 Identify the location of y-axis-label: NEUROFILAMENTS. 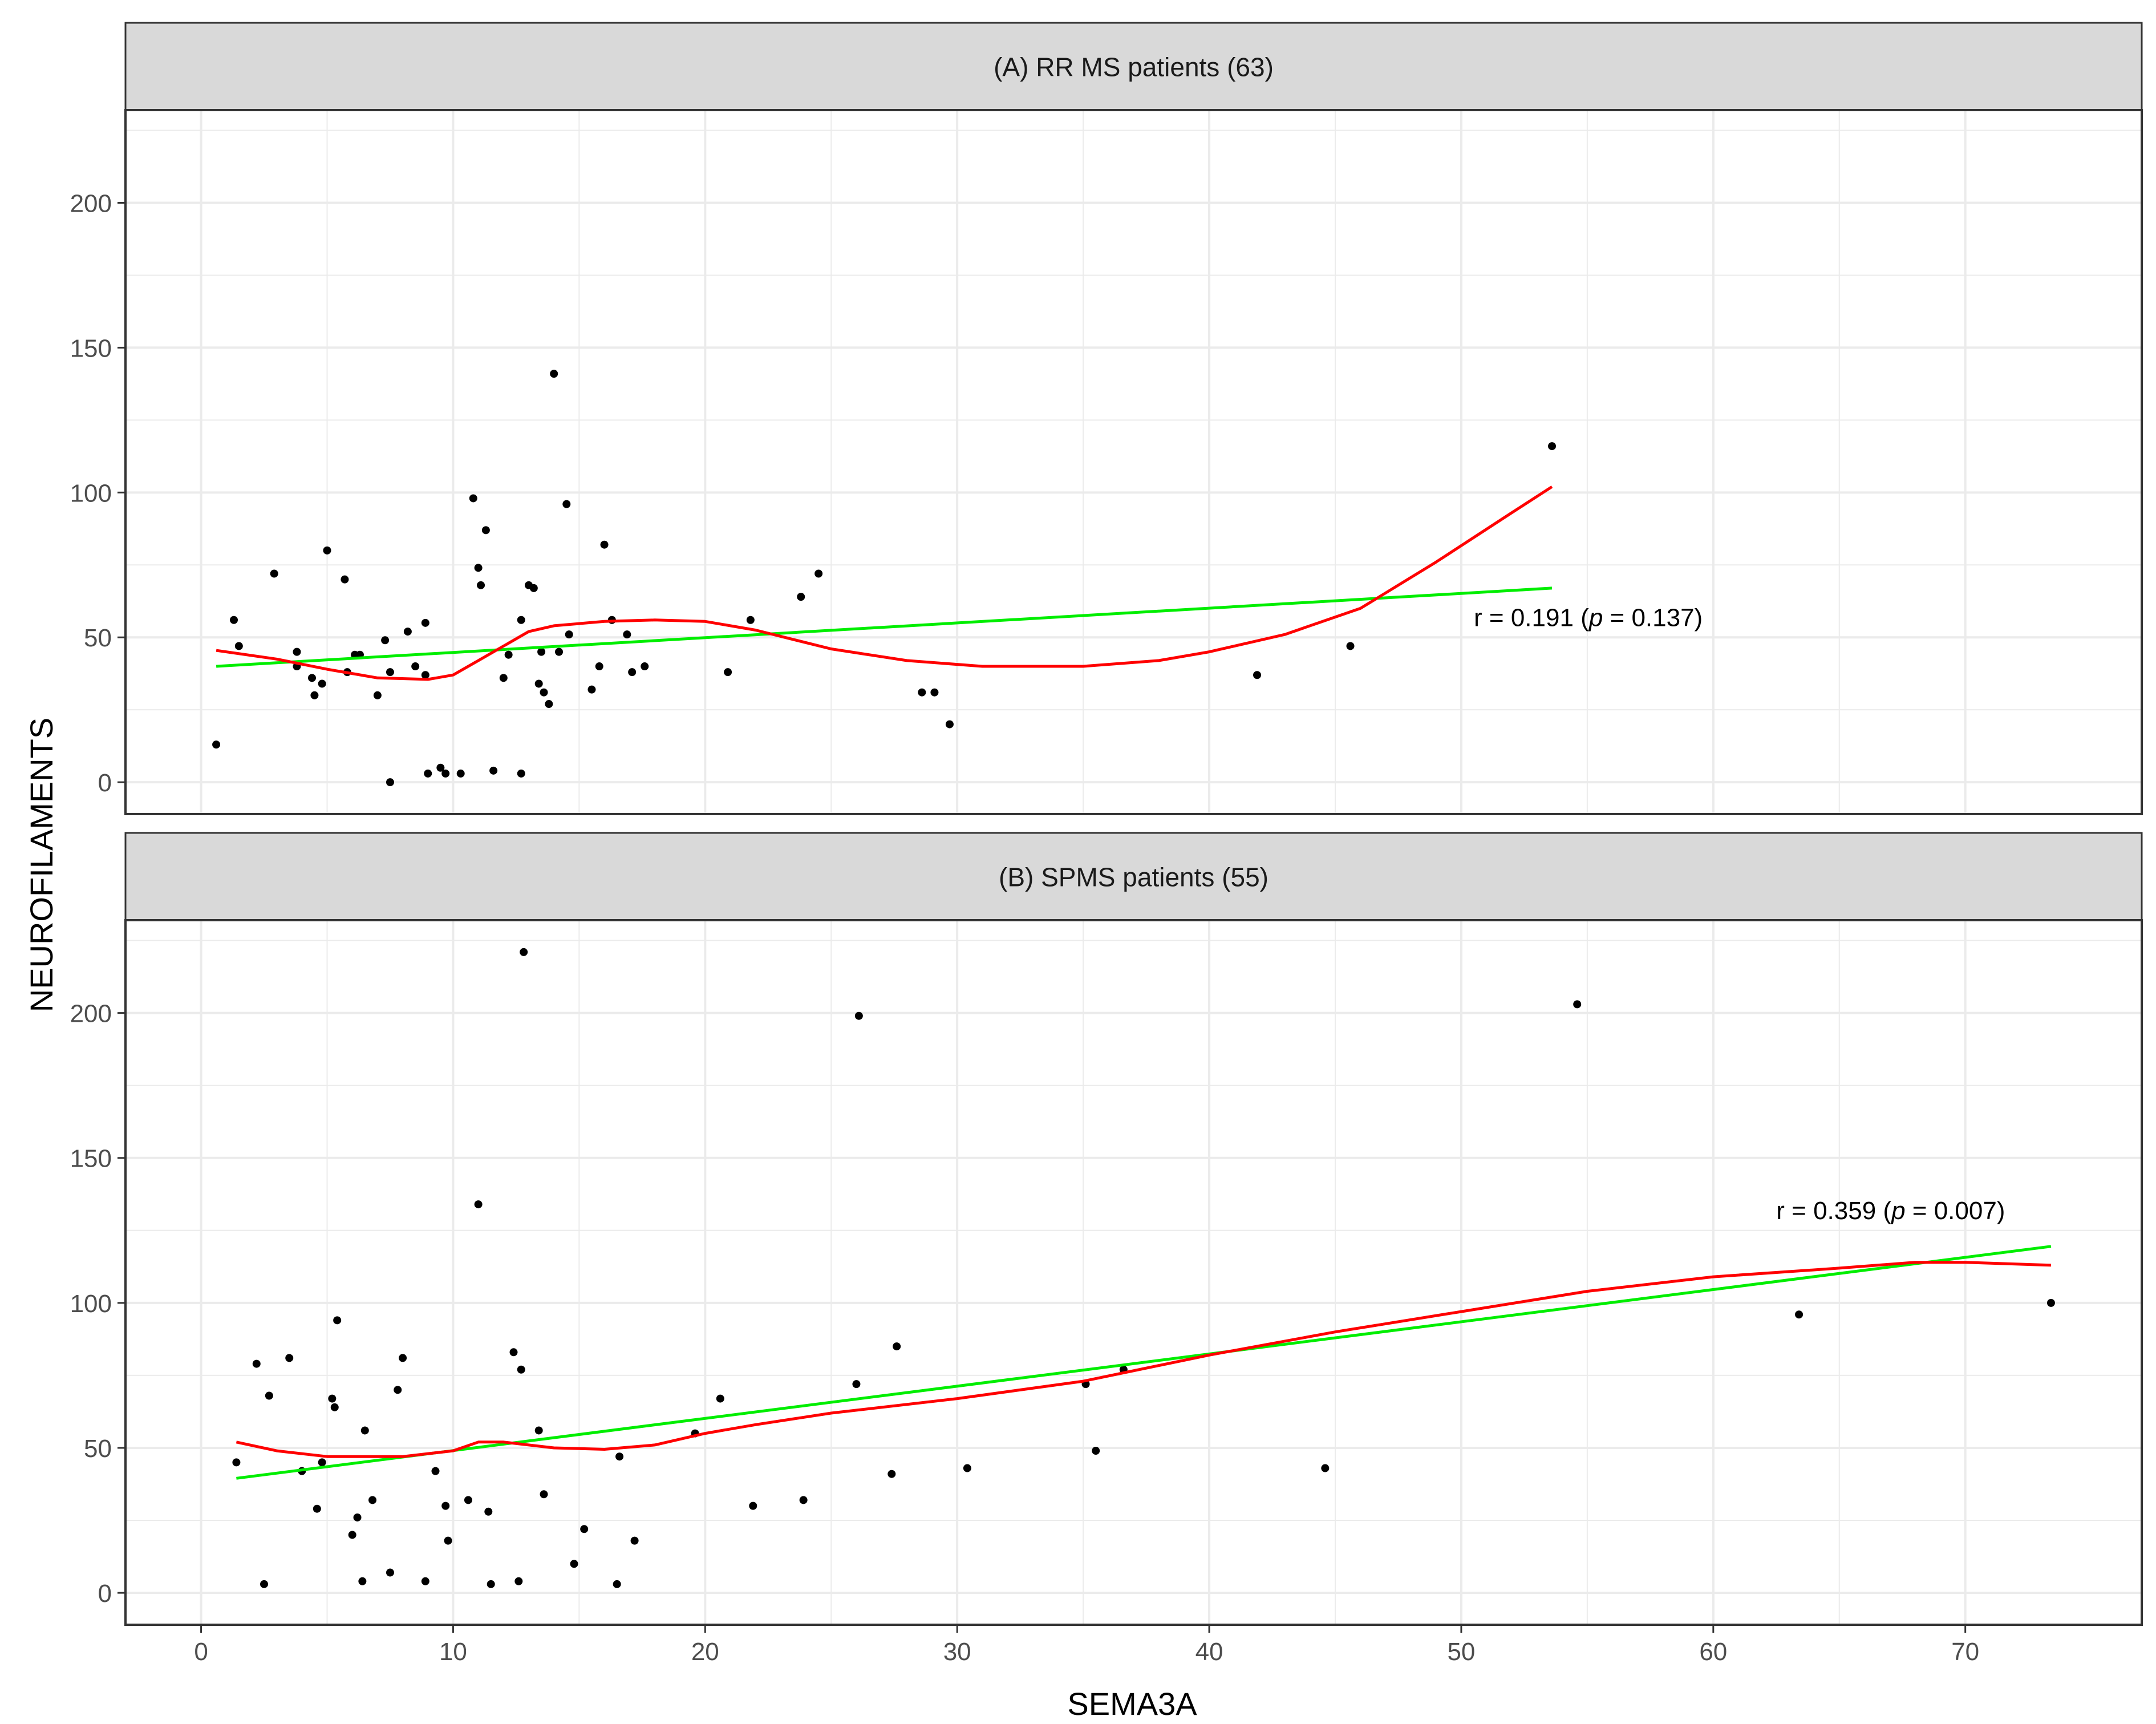
(41, 865).